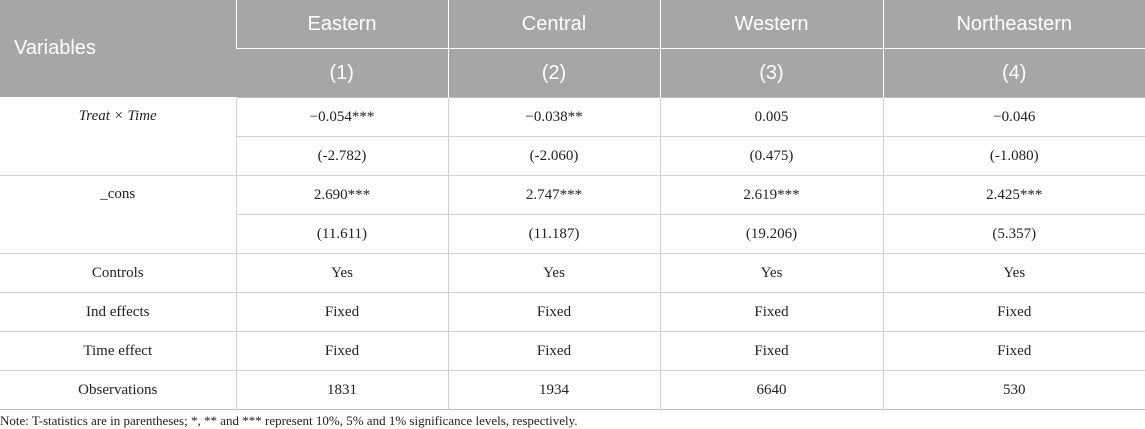 The width and height of the screenshot is (1145, 429). Describe the element at coordinates (771, 234) in the screenshot. I see `table-cell: (19.206)` at that location.